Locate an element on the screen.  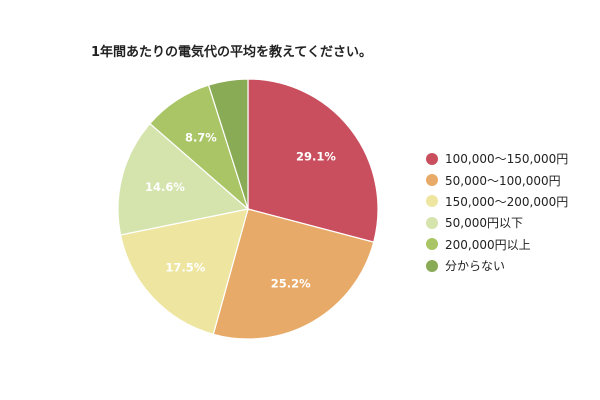
legend-item-1: 50,000〜100,000円 is located at coordinates (497, 179).